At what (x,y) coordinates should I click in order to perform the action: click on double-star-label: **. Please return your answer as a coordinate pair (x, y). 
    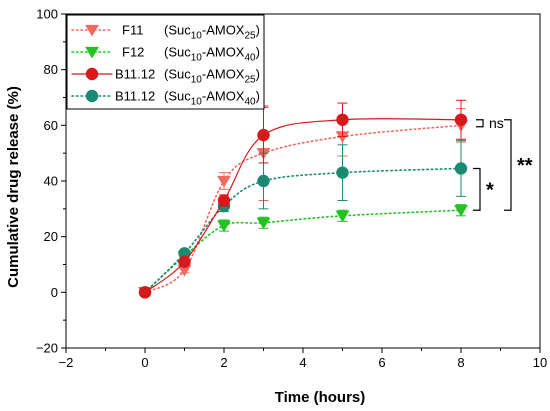
    Looking at the image, I should click on (525, 166).